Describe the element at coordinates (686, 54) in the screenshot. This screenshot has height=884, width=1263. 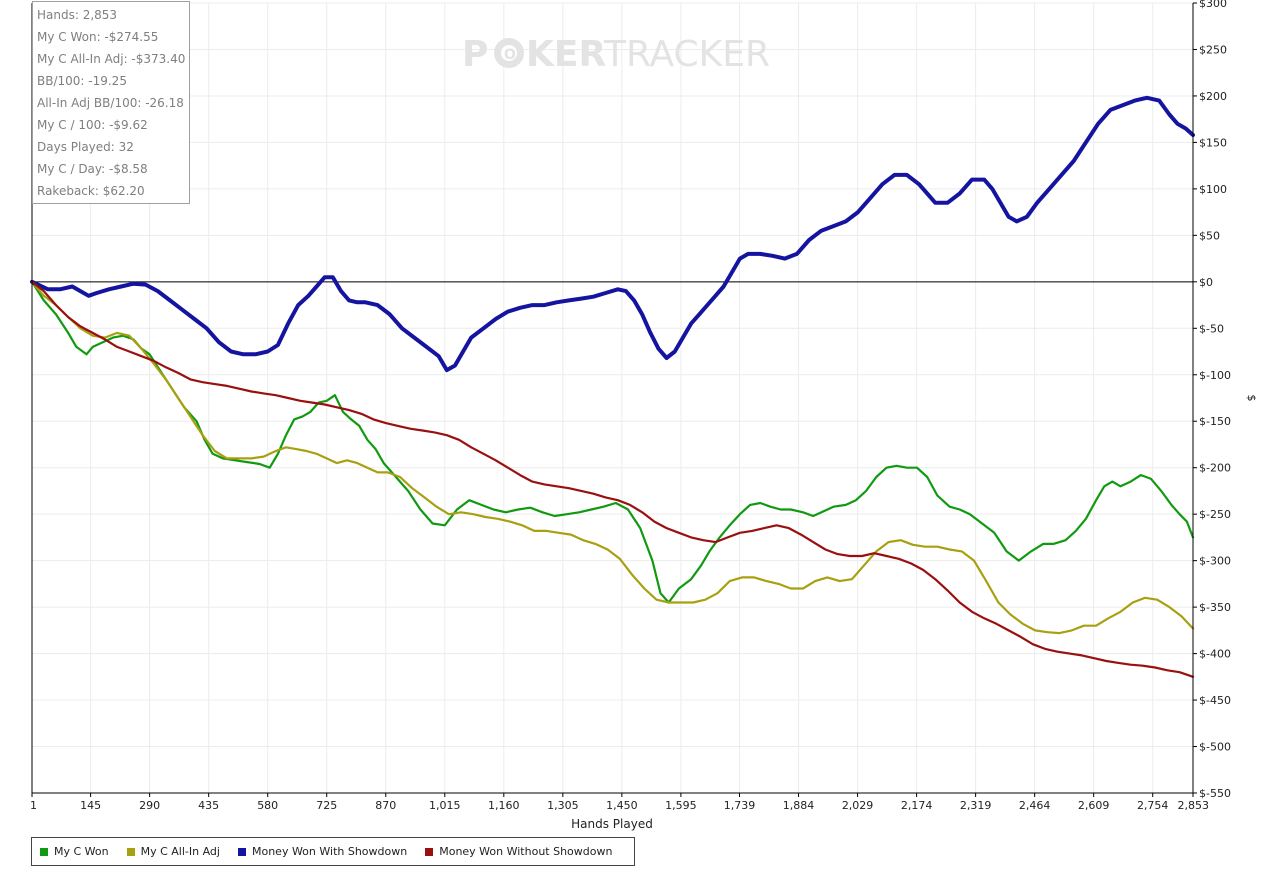
I see `watermark-text-right: TRACKER` at that location.